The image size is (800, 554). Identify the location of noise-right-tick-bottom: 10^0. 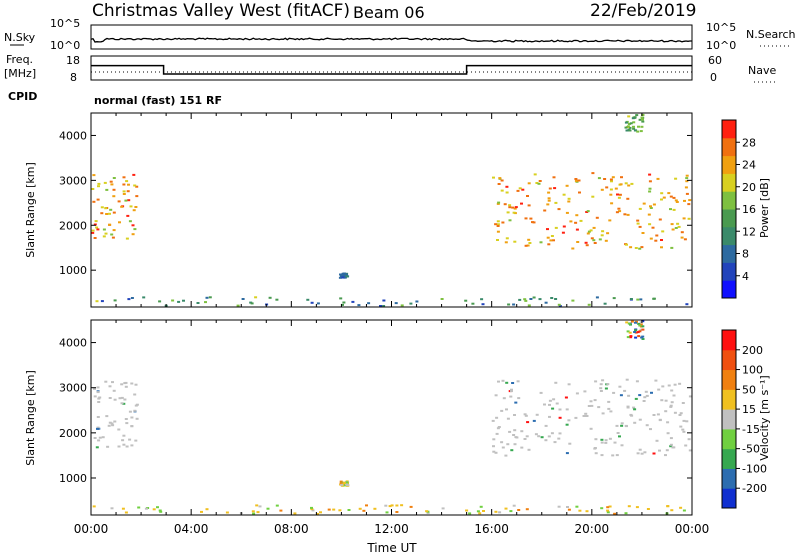
(721, 45).